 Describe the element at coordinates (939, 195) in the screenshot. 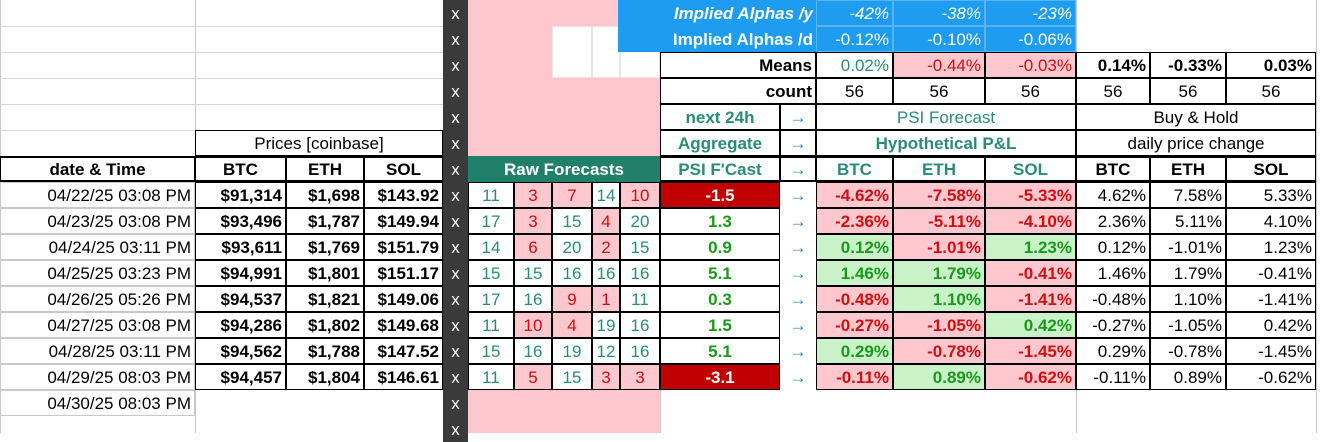

I see `pl-cell: -7.58%` at that location.